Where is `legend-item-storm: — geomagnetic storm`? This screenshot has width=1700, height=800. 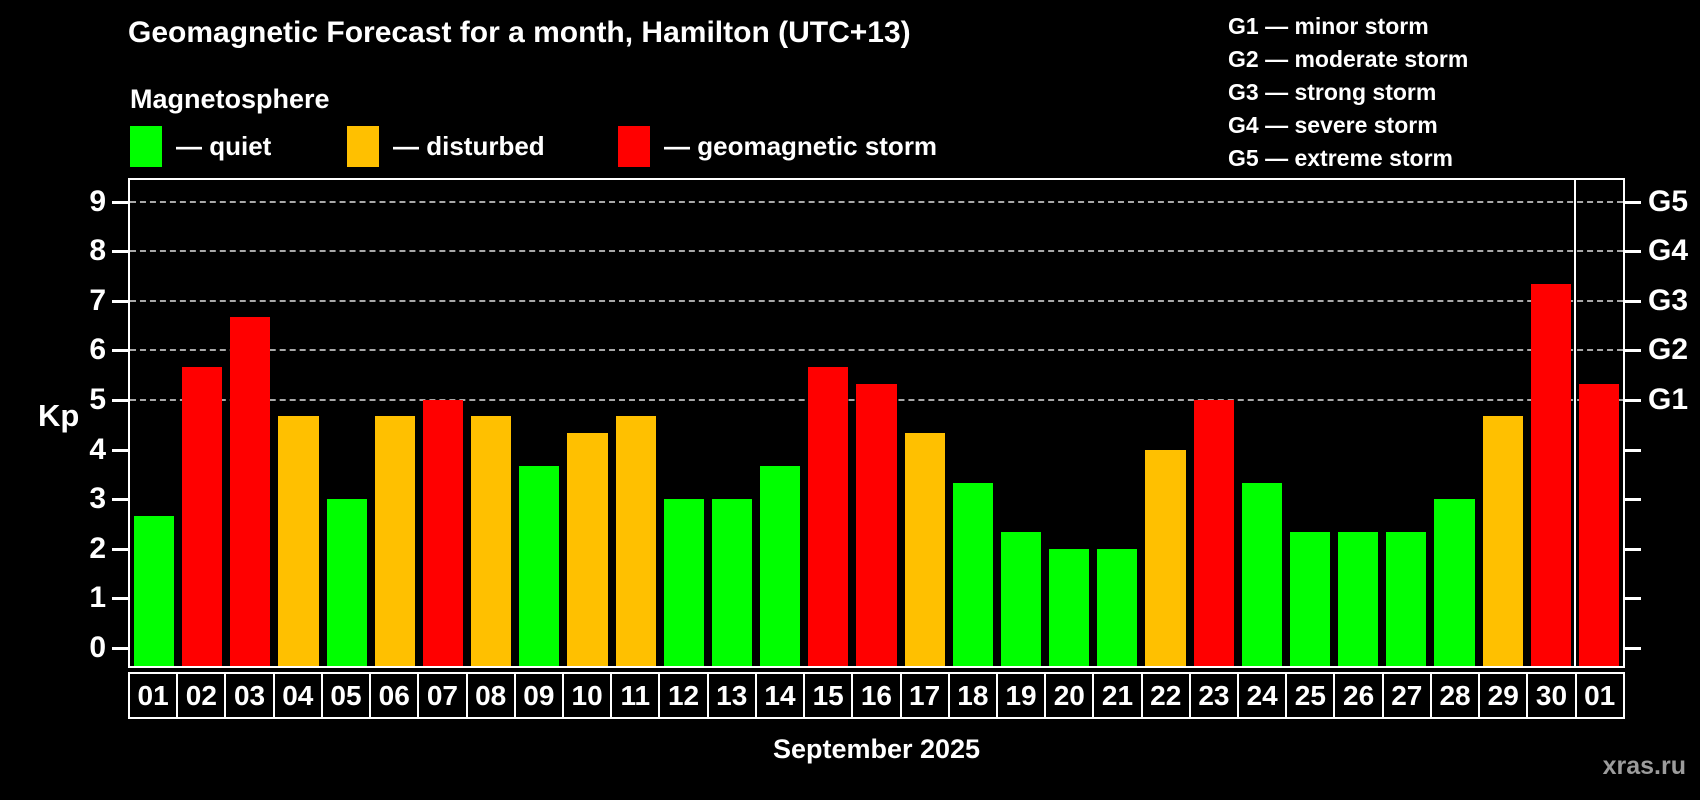 legend-item-storm: — geomagnetic storm is located at coordinates (777, 146).